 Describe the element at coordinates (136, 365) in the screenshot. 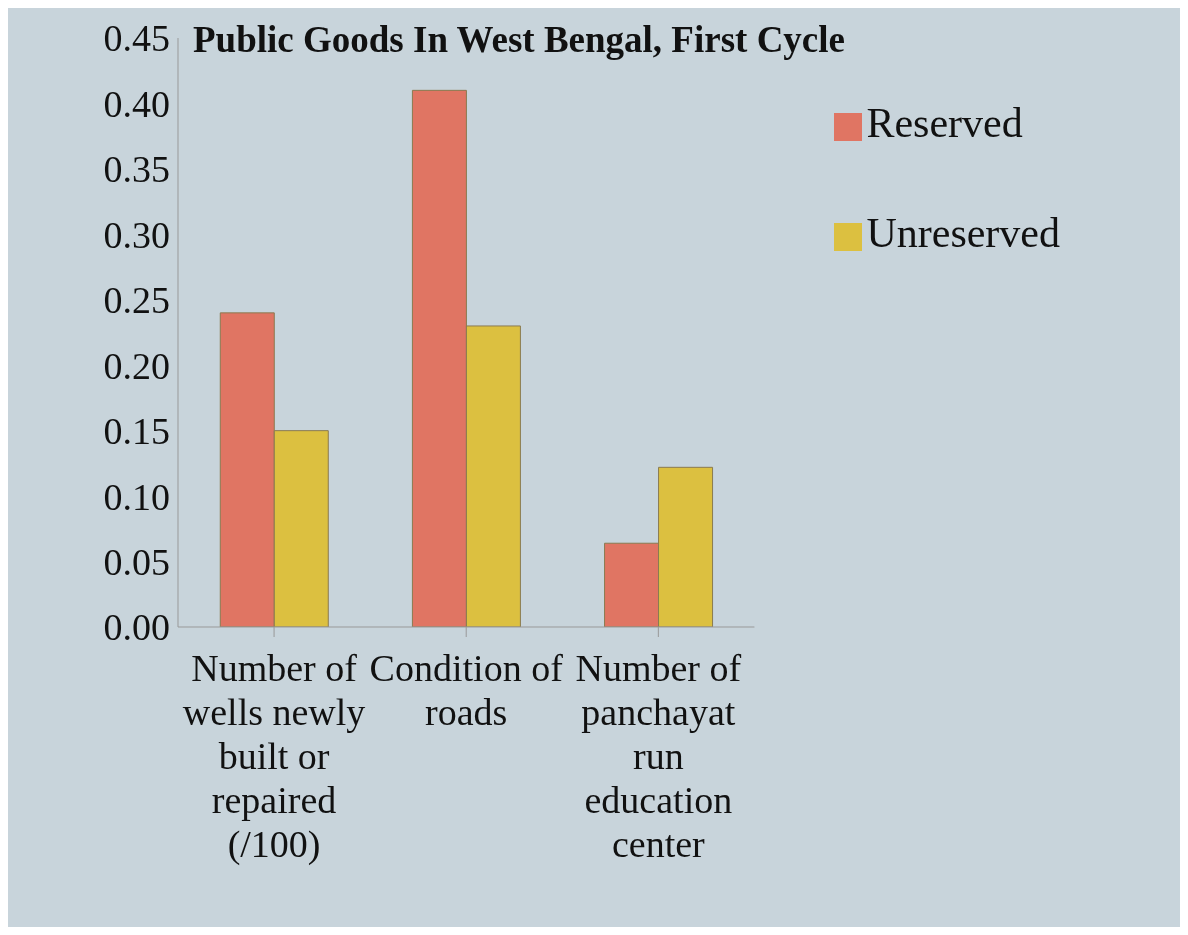

I see `y-tick-label: 0.20` at that location.